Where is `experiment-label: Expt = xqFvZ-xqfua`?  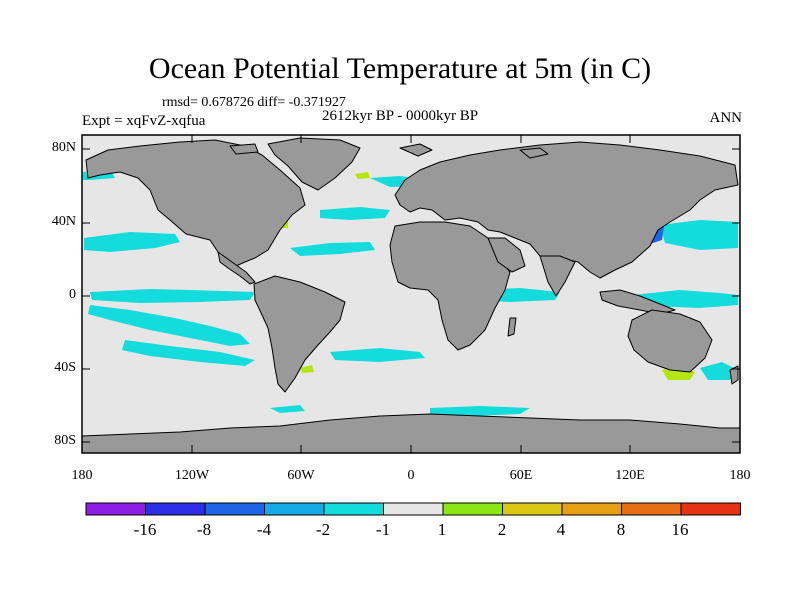
experiment-label: Expt = xqFvZ-xqfua is located at coordinates (144, 121).